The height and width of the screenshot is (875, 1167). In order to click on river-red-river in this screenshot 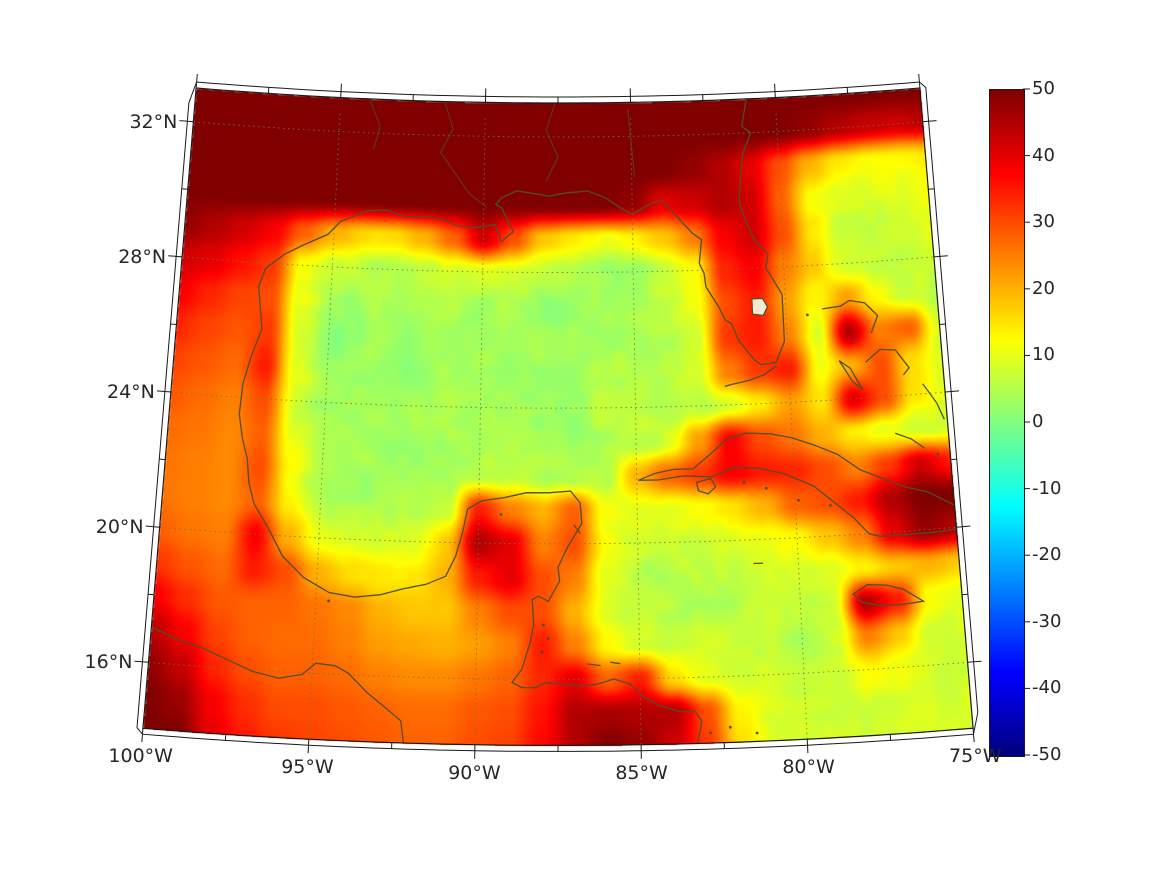, I will do `click(375, 124)`.